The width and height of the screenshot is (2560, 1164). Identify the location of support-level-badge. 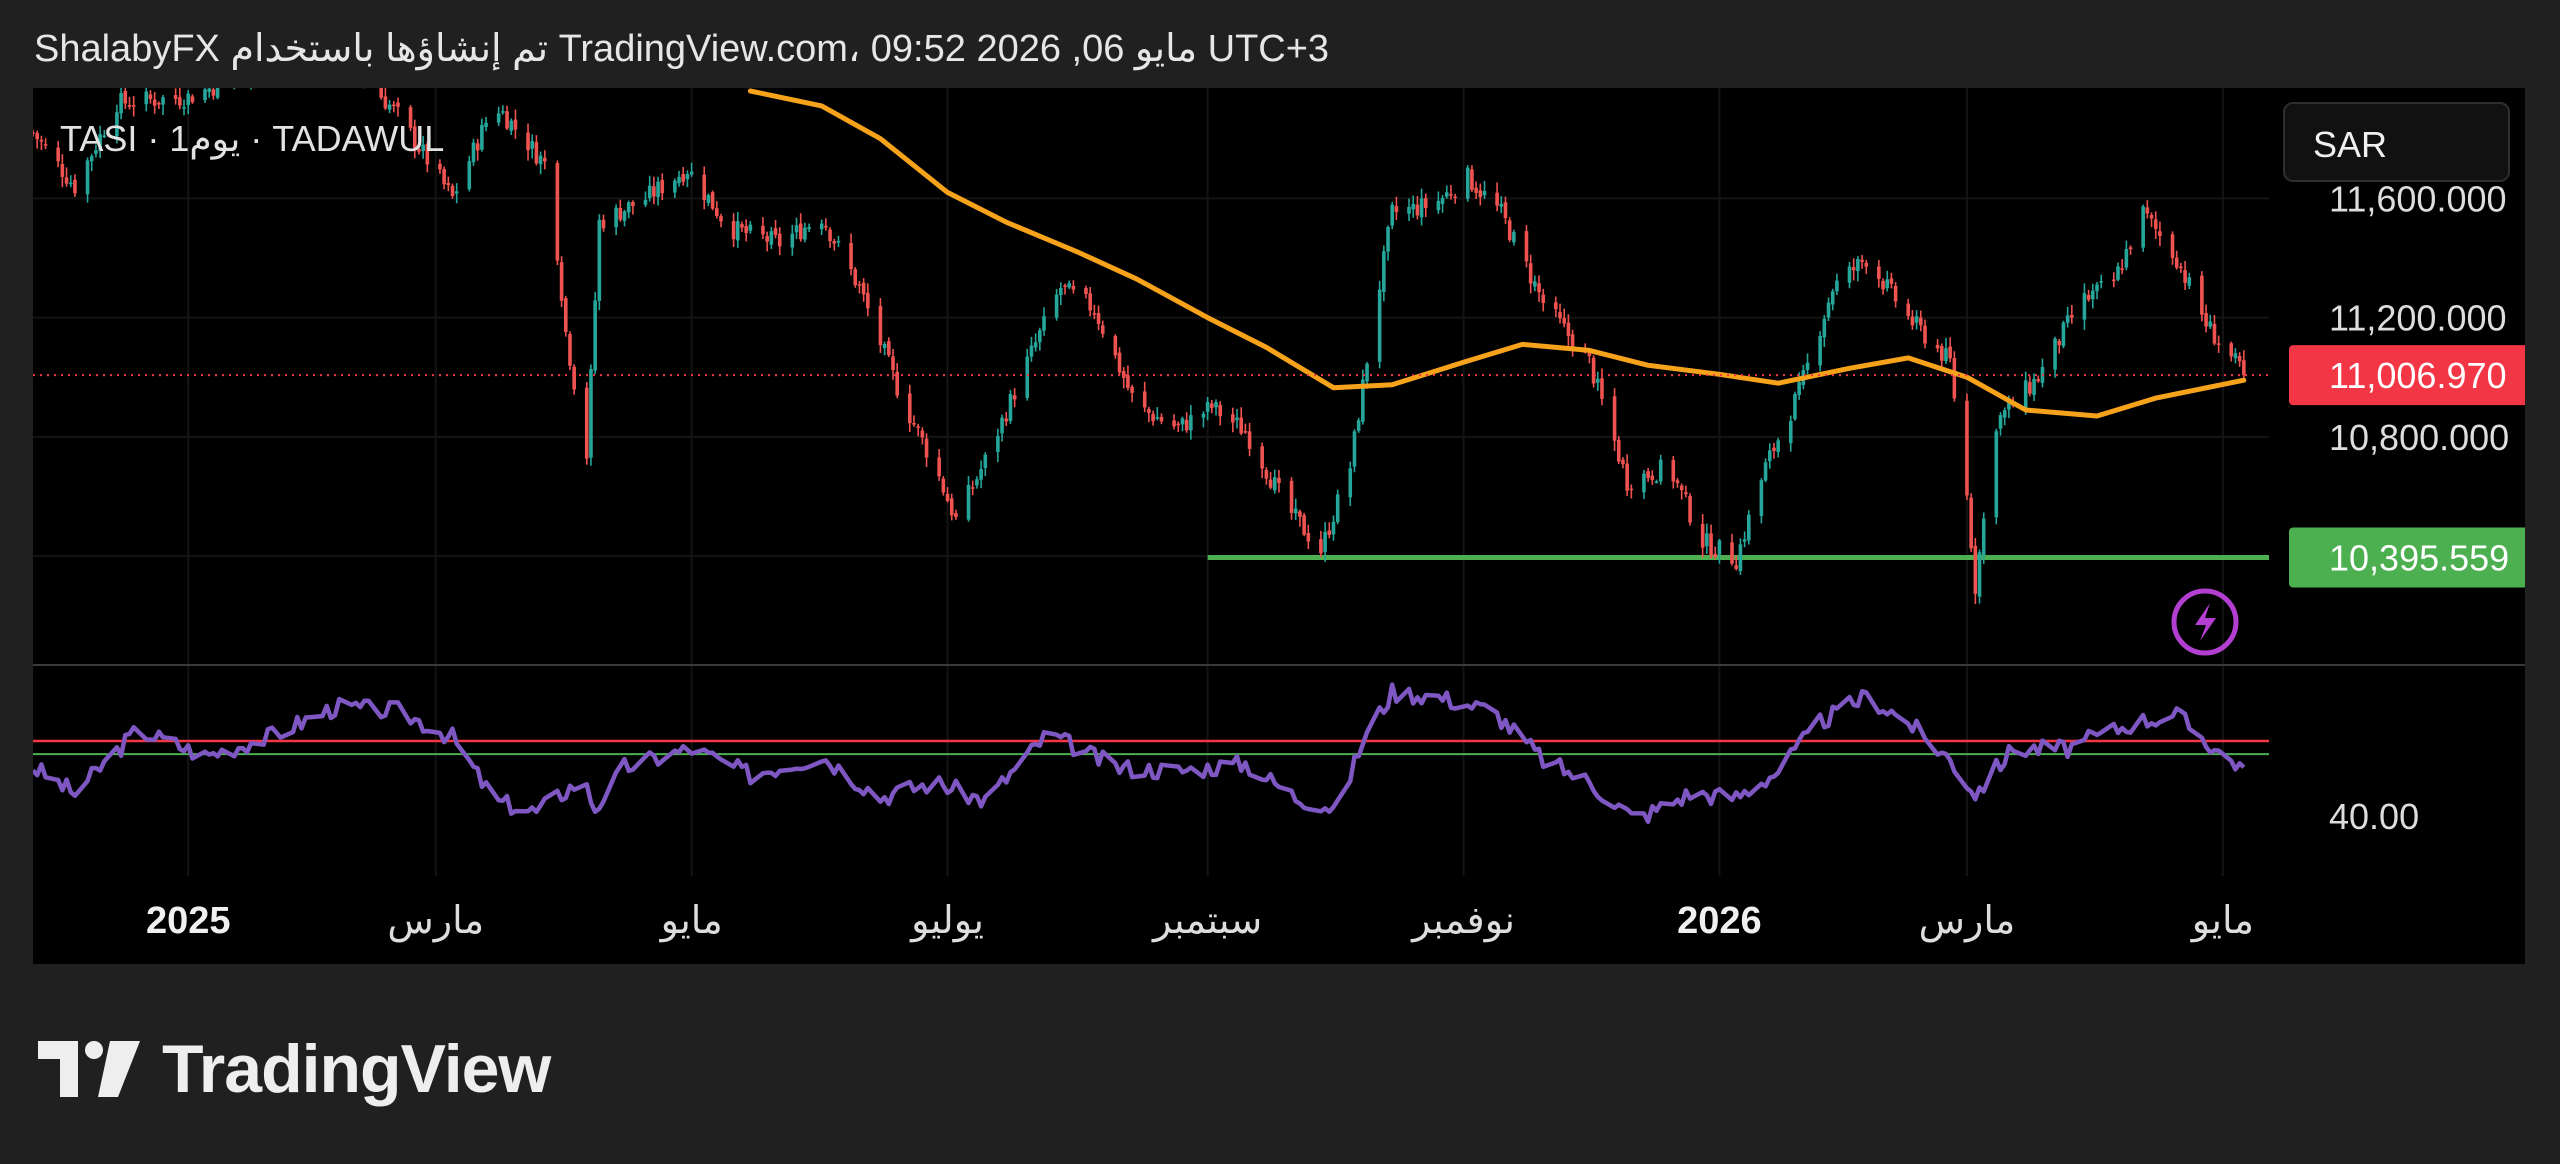
(2407, 557).